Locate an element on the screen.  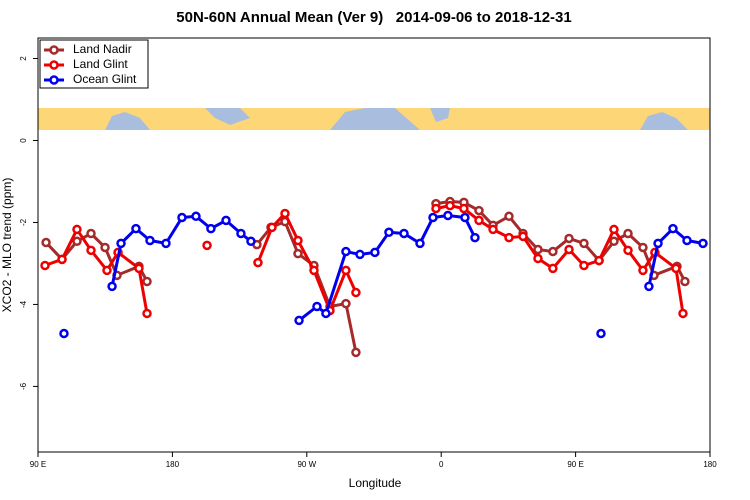
y-tick-label: 0 is located at coordinates (23, 140).